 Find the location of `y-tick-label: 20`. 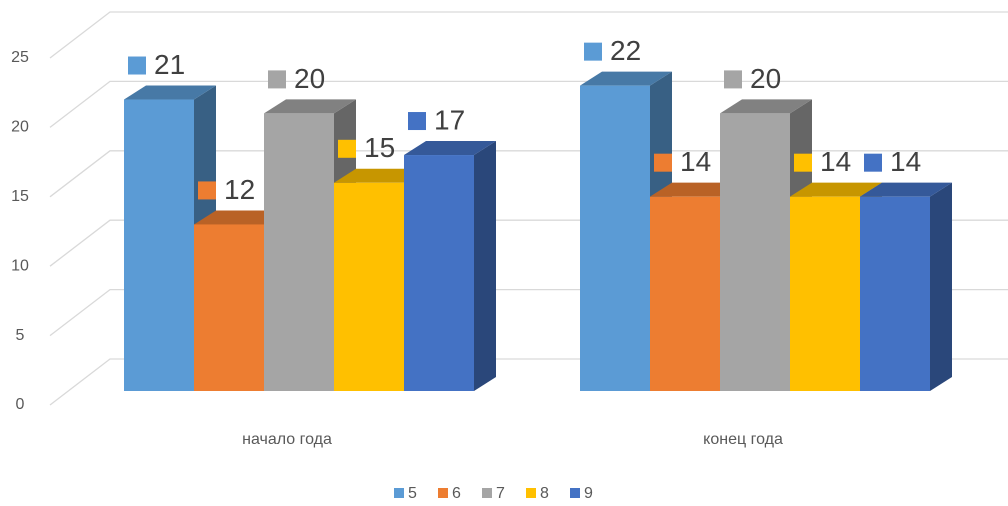

y-tick-label: 20 is located at coordinates (20, 127).